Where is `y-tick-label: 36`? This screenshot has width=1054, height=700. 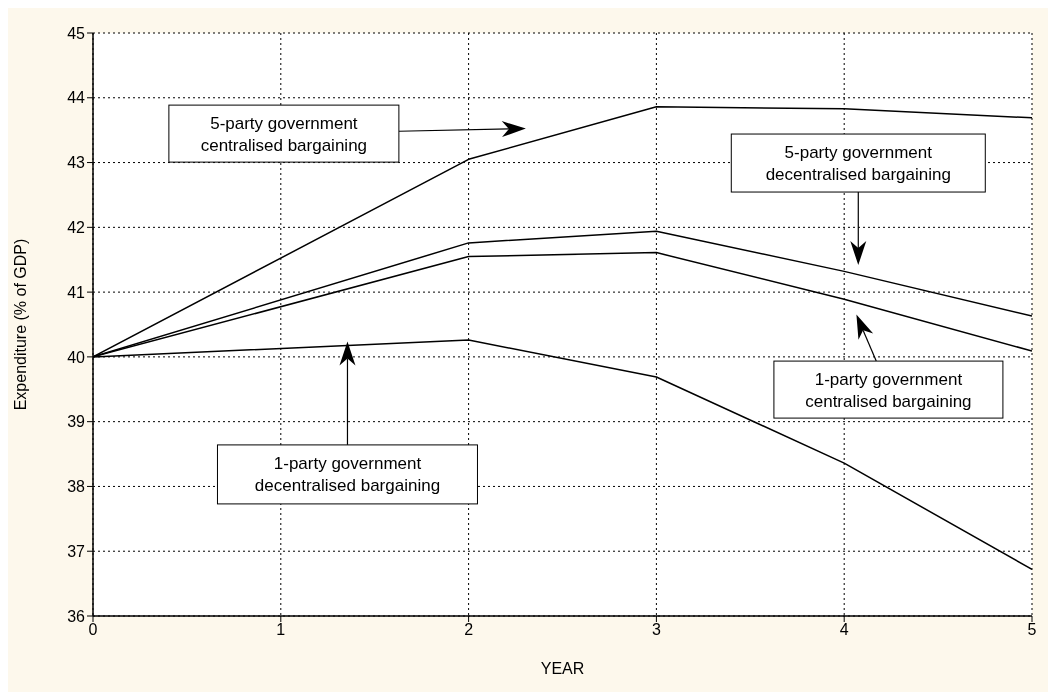 y-tick-label: 36 is located at coordinates (76, 616).